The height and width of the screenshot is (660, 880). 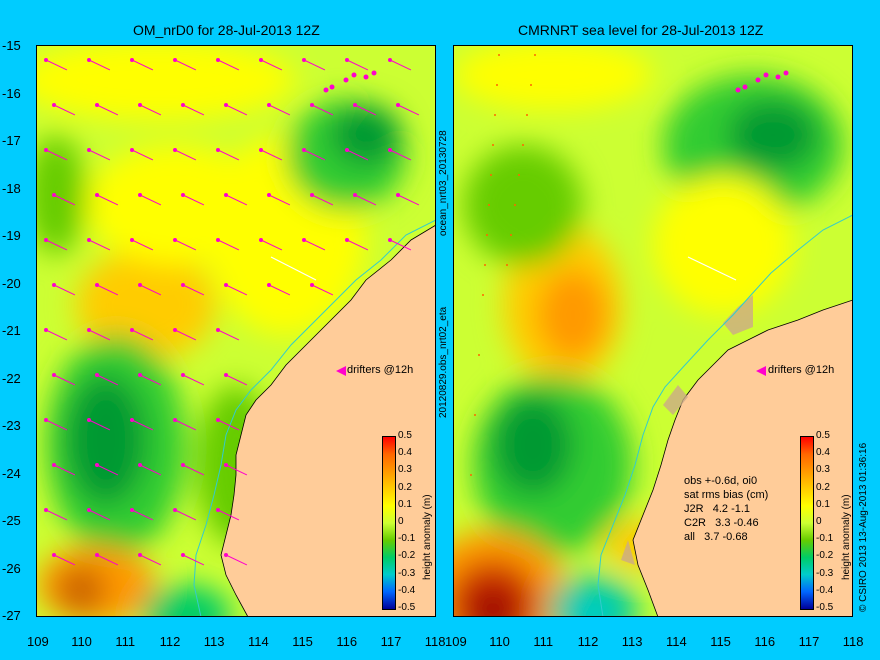 What do you see at coordinates (836, 522) in the screenshot?
I see `right-colorbar-ticks: 0.5 0.4 0.3 0.2 0.1 0 -0.1 -0.2 -0.3 -0.4 -0.5` at bounding box center [836, 522].